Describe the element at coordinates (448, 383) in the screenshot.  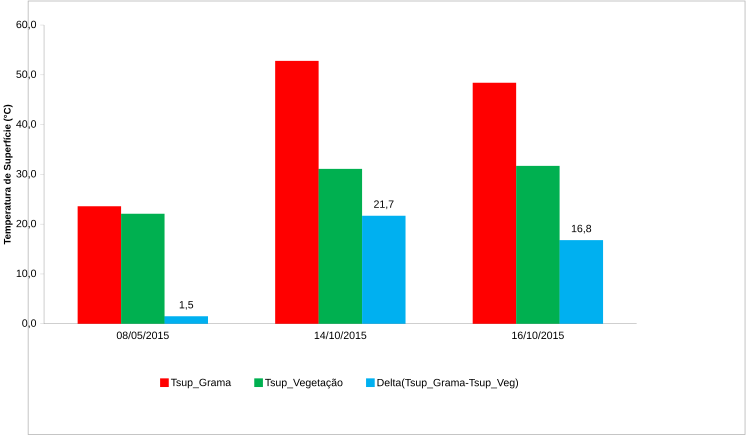
I see `legend-label: Delta(Tsup_Grama-Tsup_Veg)` at that location.